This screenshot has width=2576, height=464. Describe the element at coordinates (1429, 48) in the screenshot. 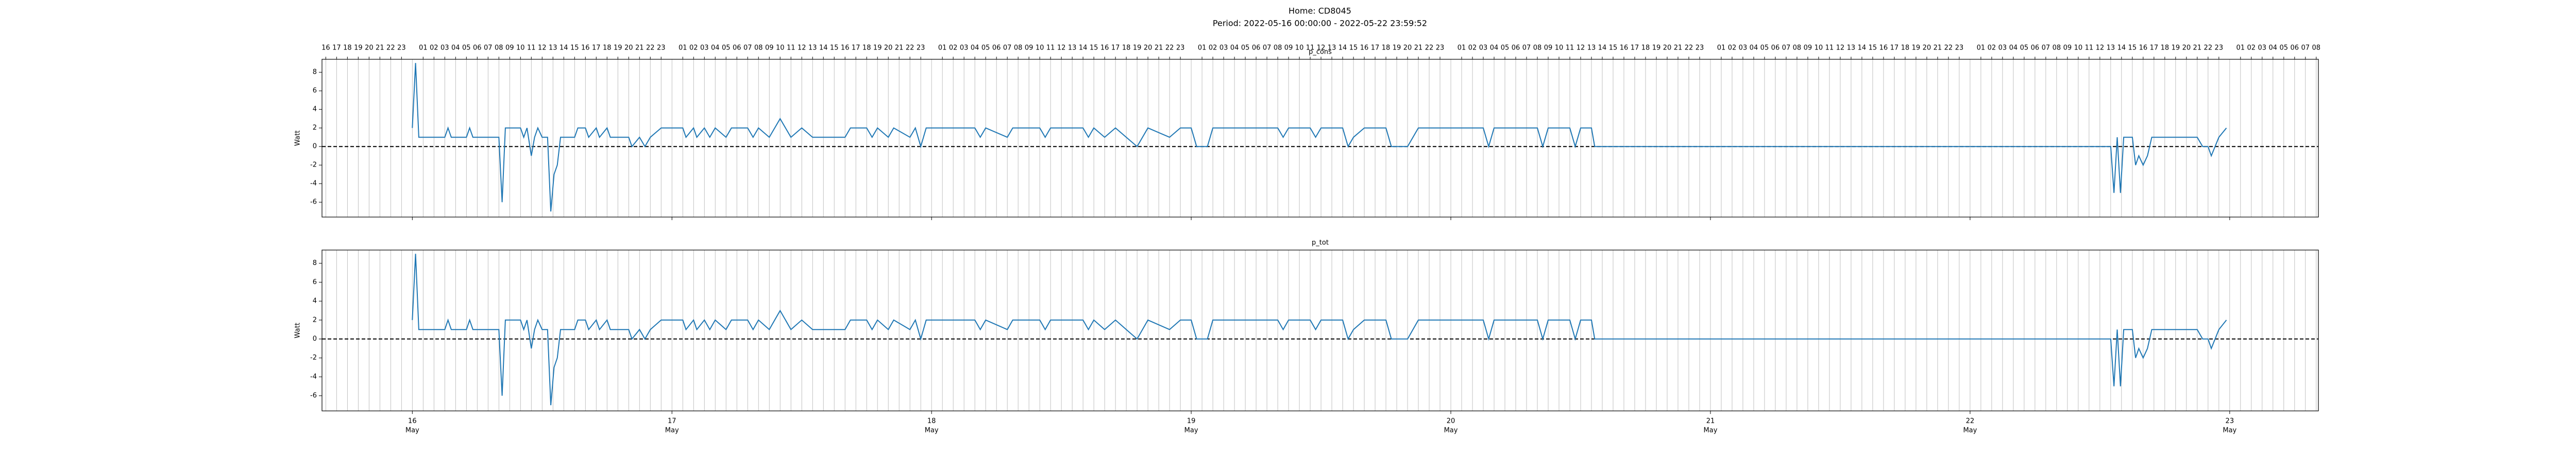

I see `x2-tick-label: 22` at that location.